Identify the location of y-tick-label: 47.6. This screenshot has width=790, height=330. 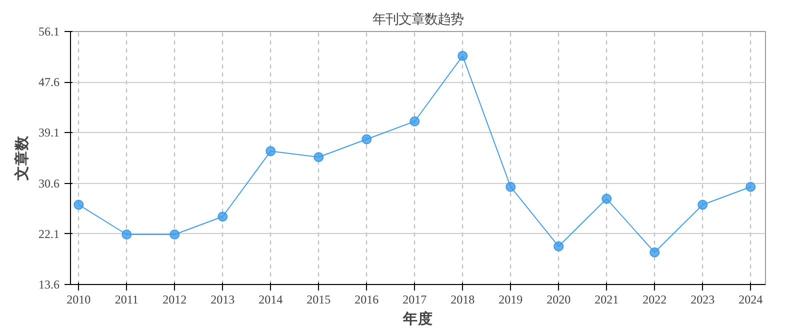
(49, 82).